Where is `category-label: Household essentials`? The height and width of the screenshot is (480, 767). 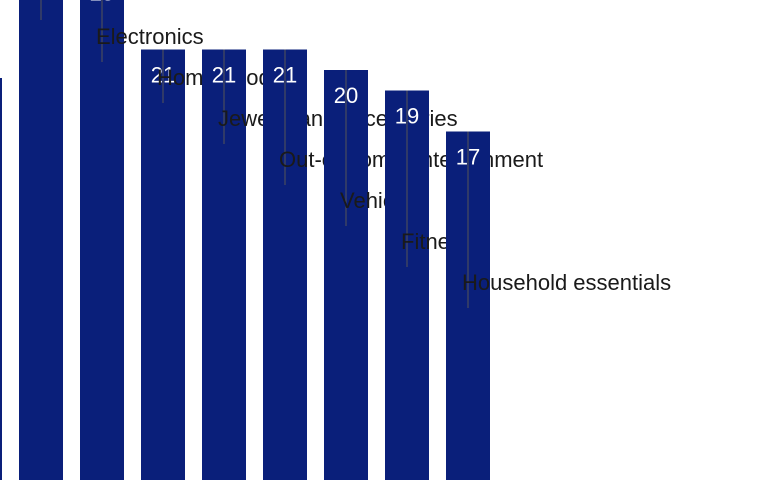 category-label: Household essentials is located at coordinates (566, 282).